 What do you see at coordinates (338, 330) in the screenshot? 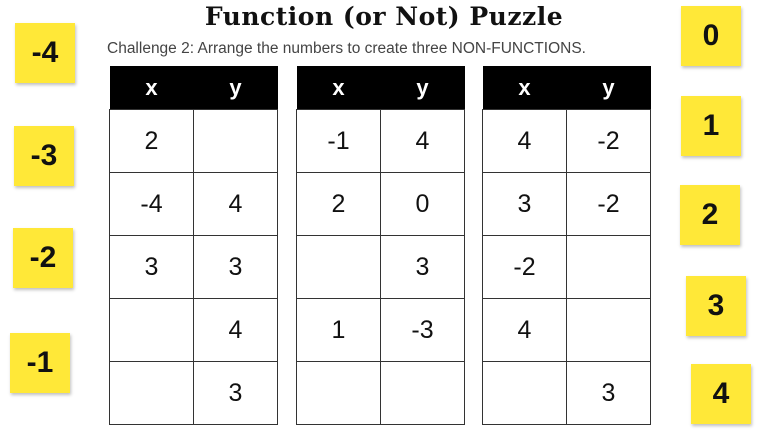
I see `x-cell: 1` at bounding box center [338, 330].